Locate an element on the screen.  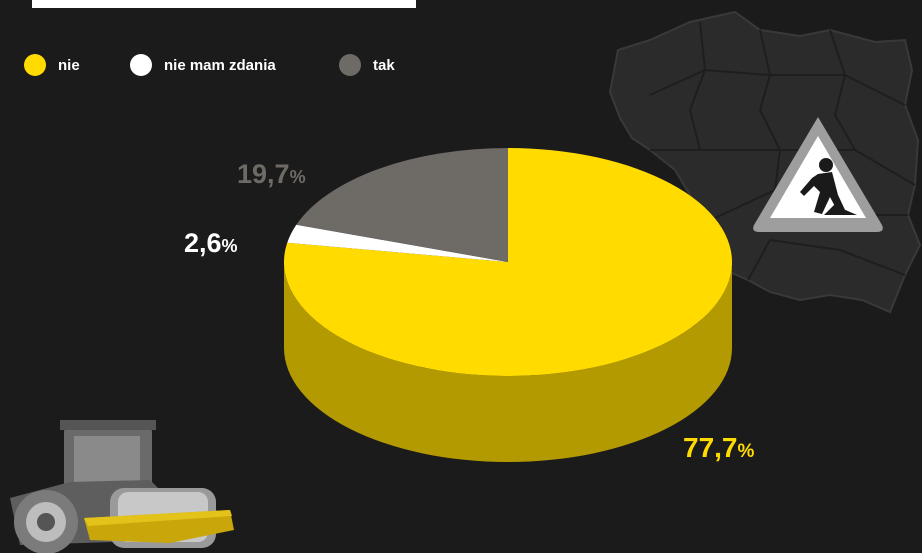
legend-label-nie-mam-zdania: nie mam zdania is located at coordinates (220, 65).